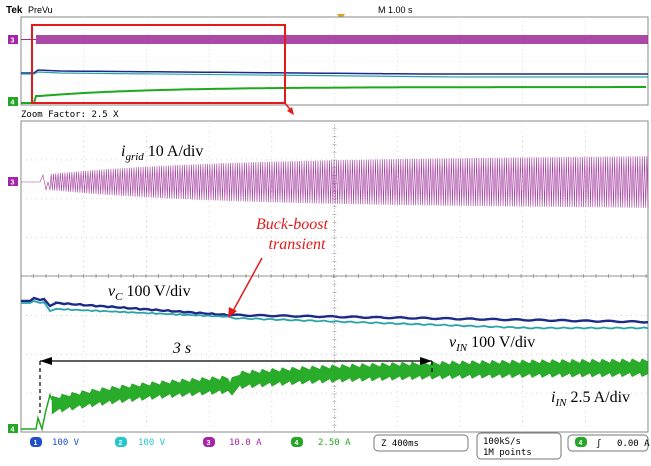 The width and height of the screenshot is (651, 466). Describe the element at coordinates (633, 444) in the screenshot. I see `svg-text: 0.00 A` at that location.